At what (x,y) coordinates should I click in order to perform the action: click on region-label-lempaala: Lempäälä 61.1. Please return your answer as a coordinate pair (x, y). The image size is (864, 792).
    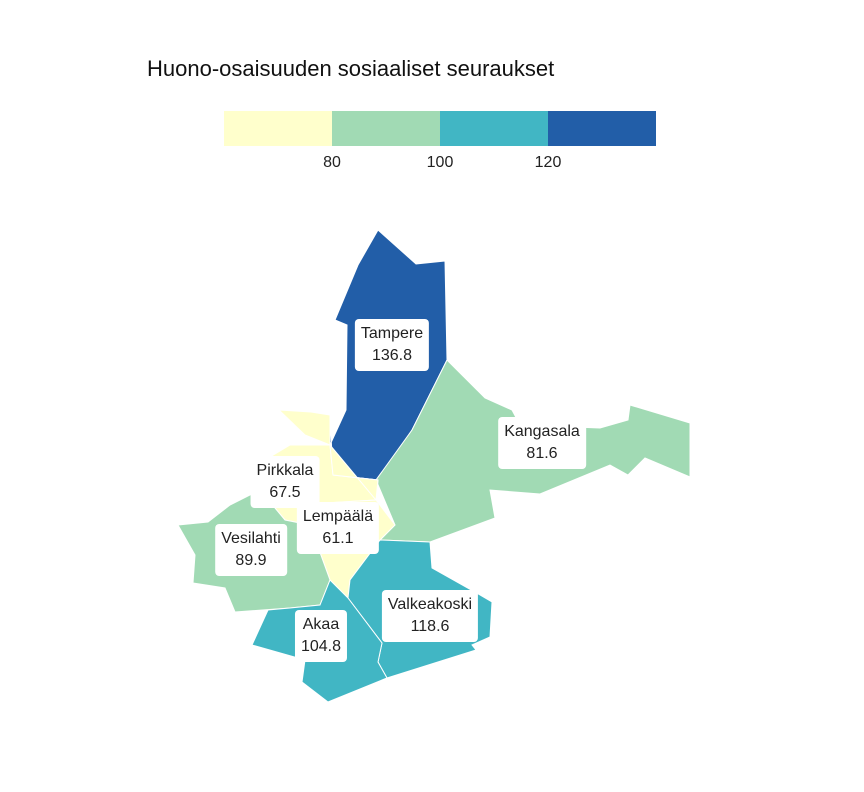
    Looking at the image, I should click on (338, 528).